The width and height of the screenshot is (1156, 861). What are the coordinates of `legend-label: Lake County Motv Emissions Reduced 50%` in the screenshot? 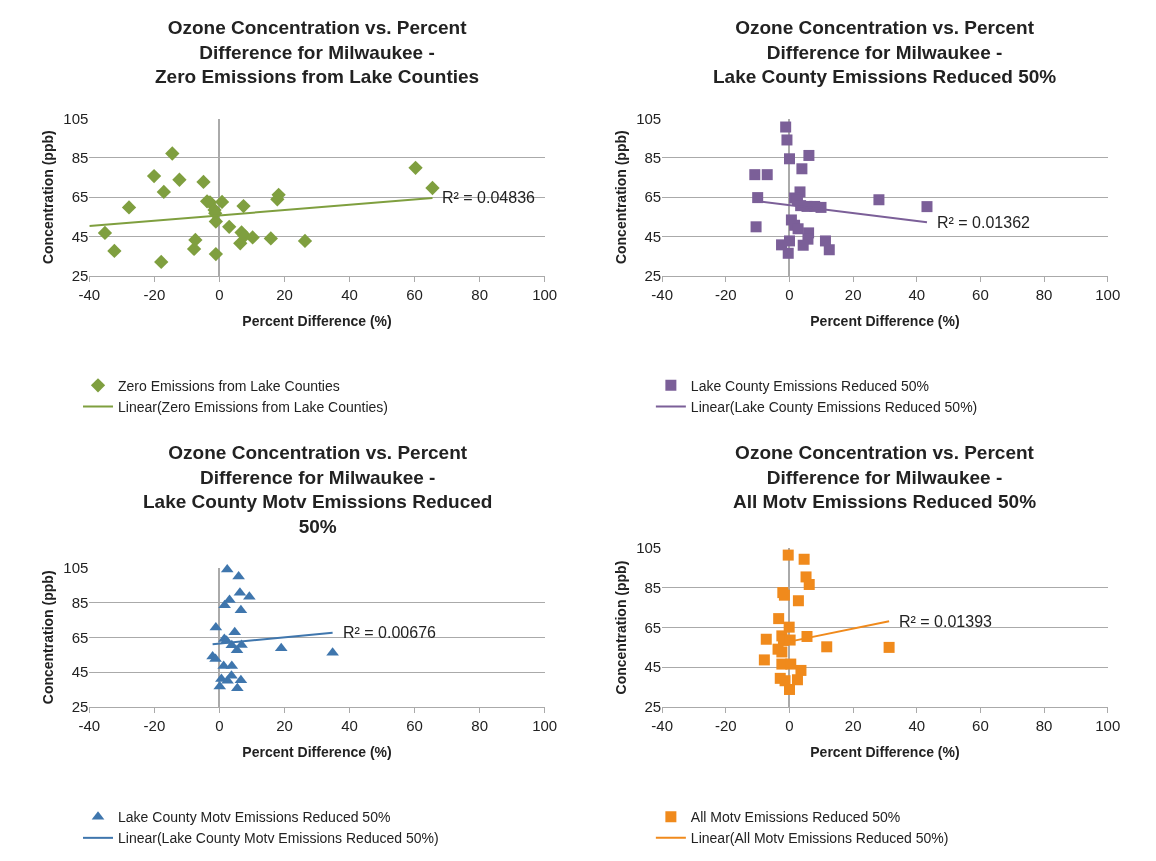 It's located at (254, 817).